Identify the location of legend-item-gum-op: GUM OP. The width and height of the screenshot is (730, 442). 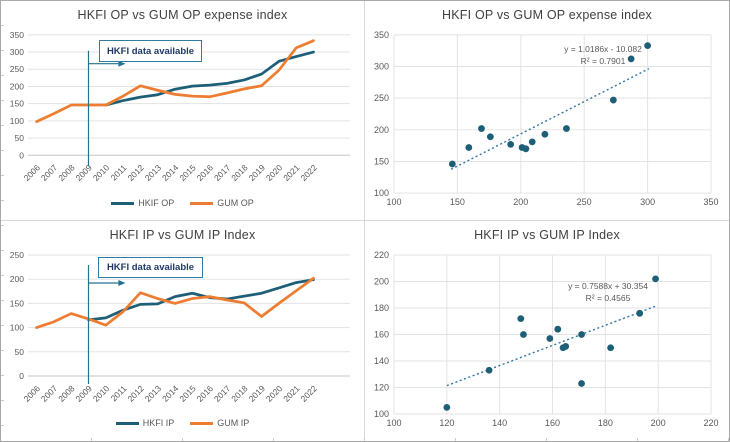
(222, 203).